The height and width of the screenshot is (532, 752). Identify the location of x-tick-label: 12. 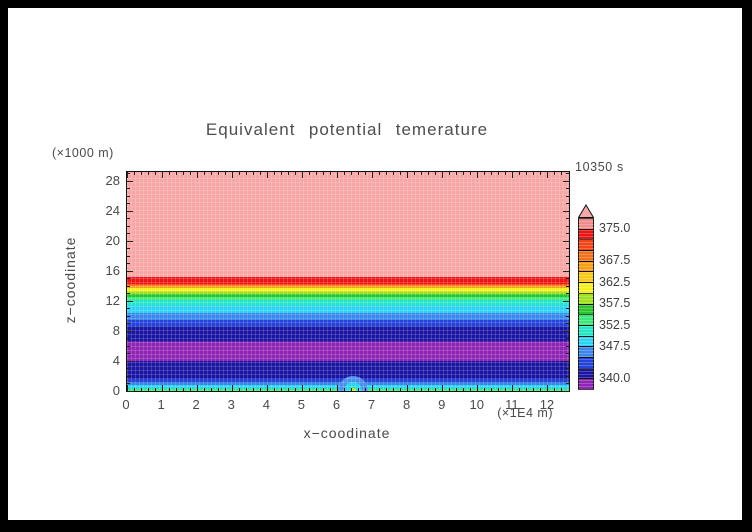
(547, 404).